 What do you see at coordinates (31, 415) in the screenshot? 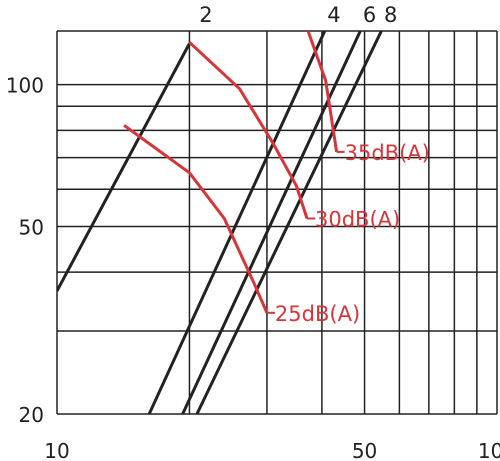
I see `y-tick-label: 20` at bounding box center [31, 415].